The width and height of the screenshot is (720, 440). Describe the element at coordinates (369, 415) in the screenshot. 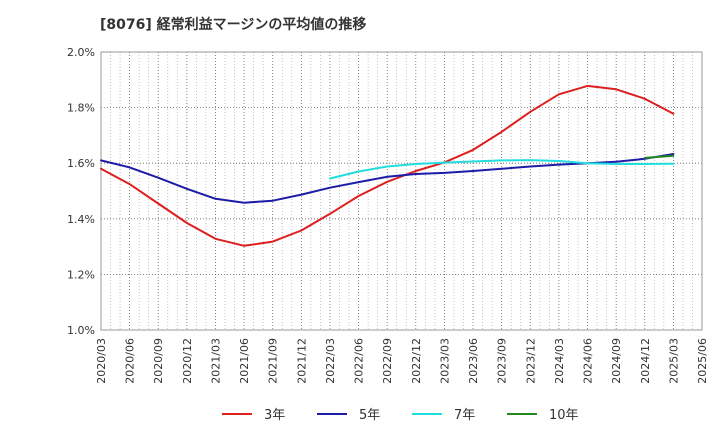

I see `legend-label-5年: 5年` at that location.